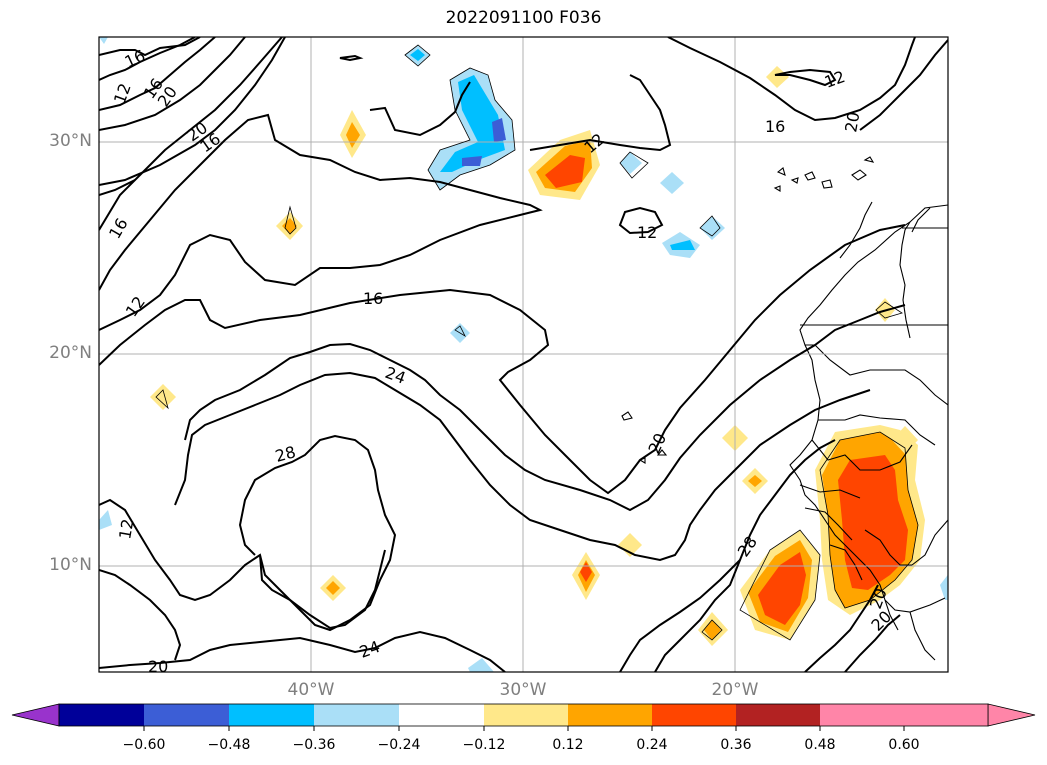  I want to click on lat-label-10n: 10°N, so click(70, 565).